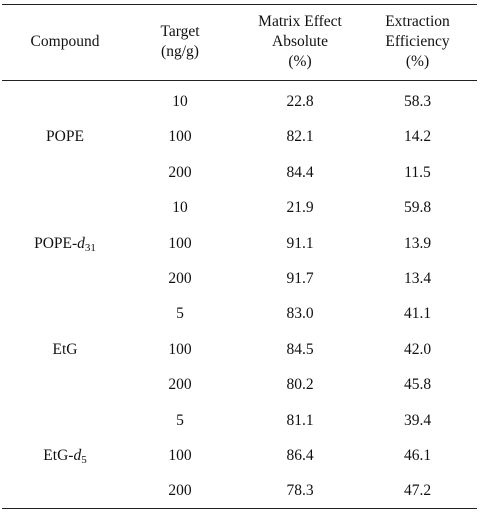 The height and width of the screenshot is (513, 480). I want to click on cell-extraction: 39.4, so click(417, 420).